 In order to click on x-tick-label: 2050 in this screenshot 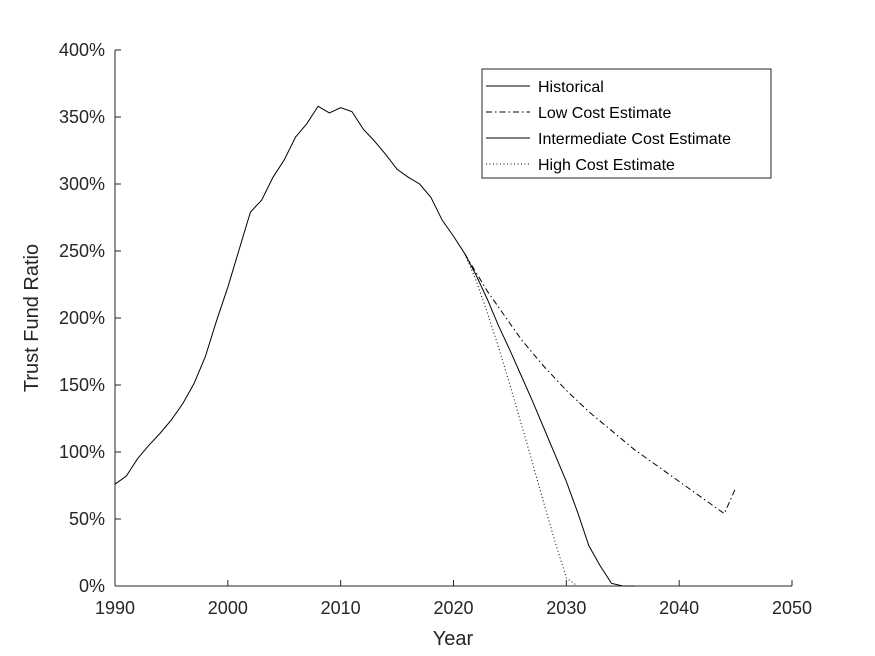, I will do `click(792, 608)`.